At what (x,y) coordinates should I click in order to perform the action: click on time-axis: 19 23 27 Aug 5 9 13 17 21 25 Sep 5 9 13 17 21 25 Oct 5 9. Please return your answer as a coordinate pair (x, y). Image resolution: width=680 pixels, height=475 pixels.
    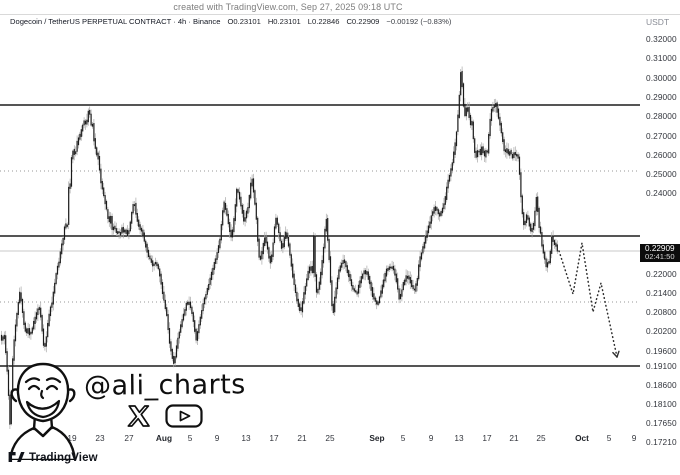
    Looking at the image, I should click on (320, 438).